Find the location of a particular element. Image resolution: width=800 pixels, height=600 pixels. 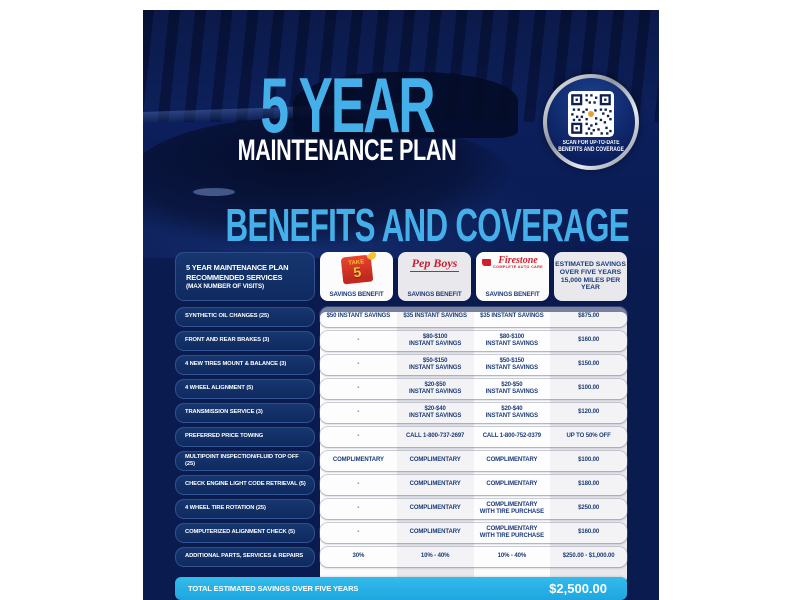

take5-value-cell: COMPLIMENTARY is located at coordinates (358, 460).